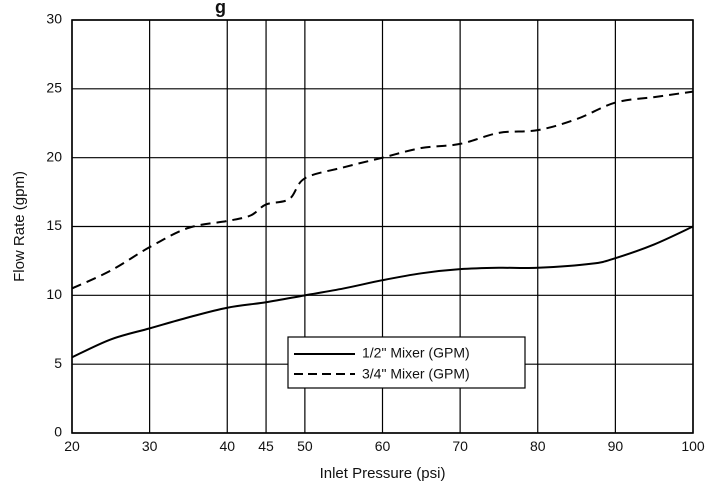 This screenshot has height=490, width=708. What do you see at coordinates (460, 446) in the screenshot?
I see `x-tick-label: 70` at bounding box center [460, 446].